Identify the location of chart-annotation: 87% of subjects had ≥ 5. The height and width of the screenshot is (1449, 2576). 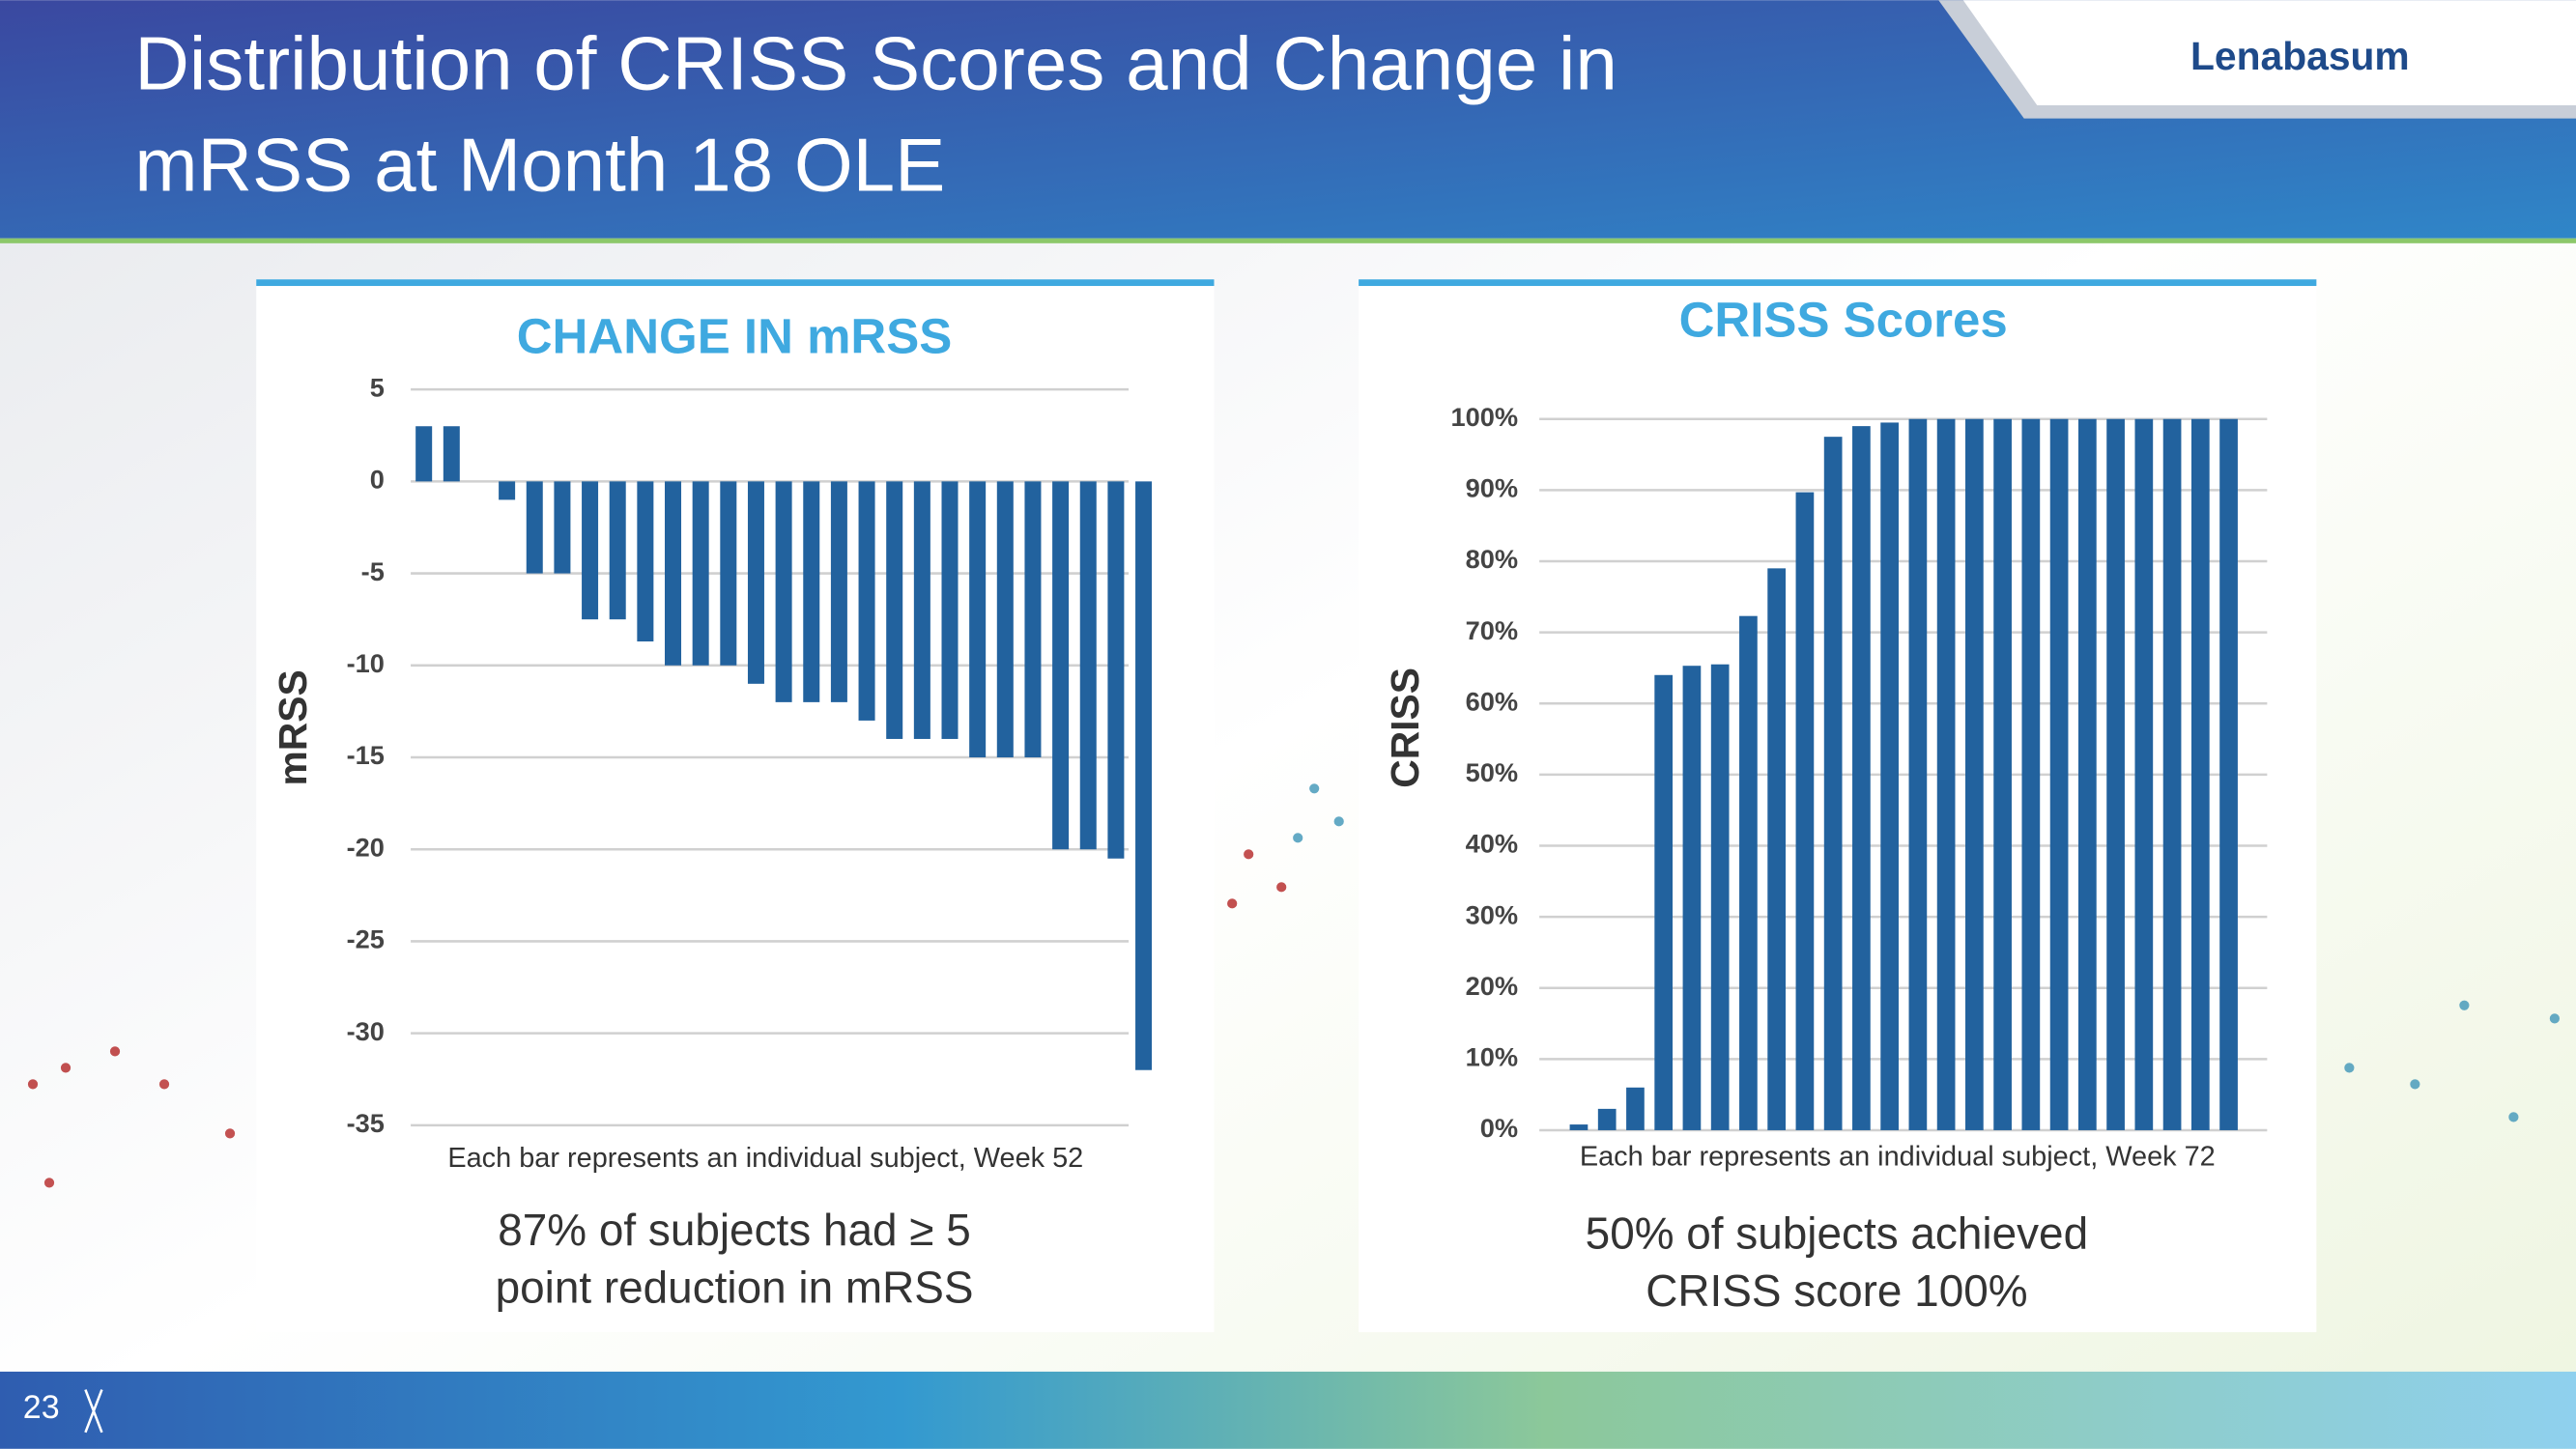
(734, 1230).